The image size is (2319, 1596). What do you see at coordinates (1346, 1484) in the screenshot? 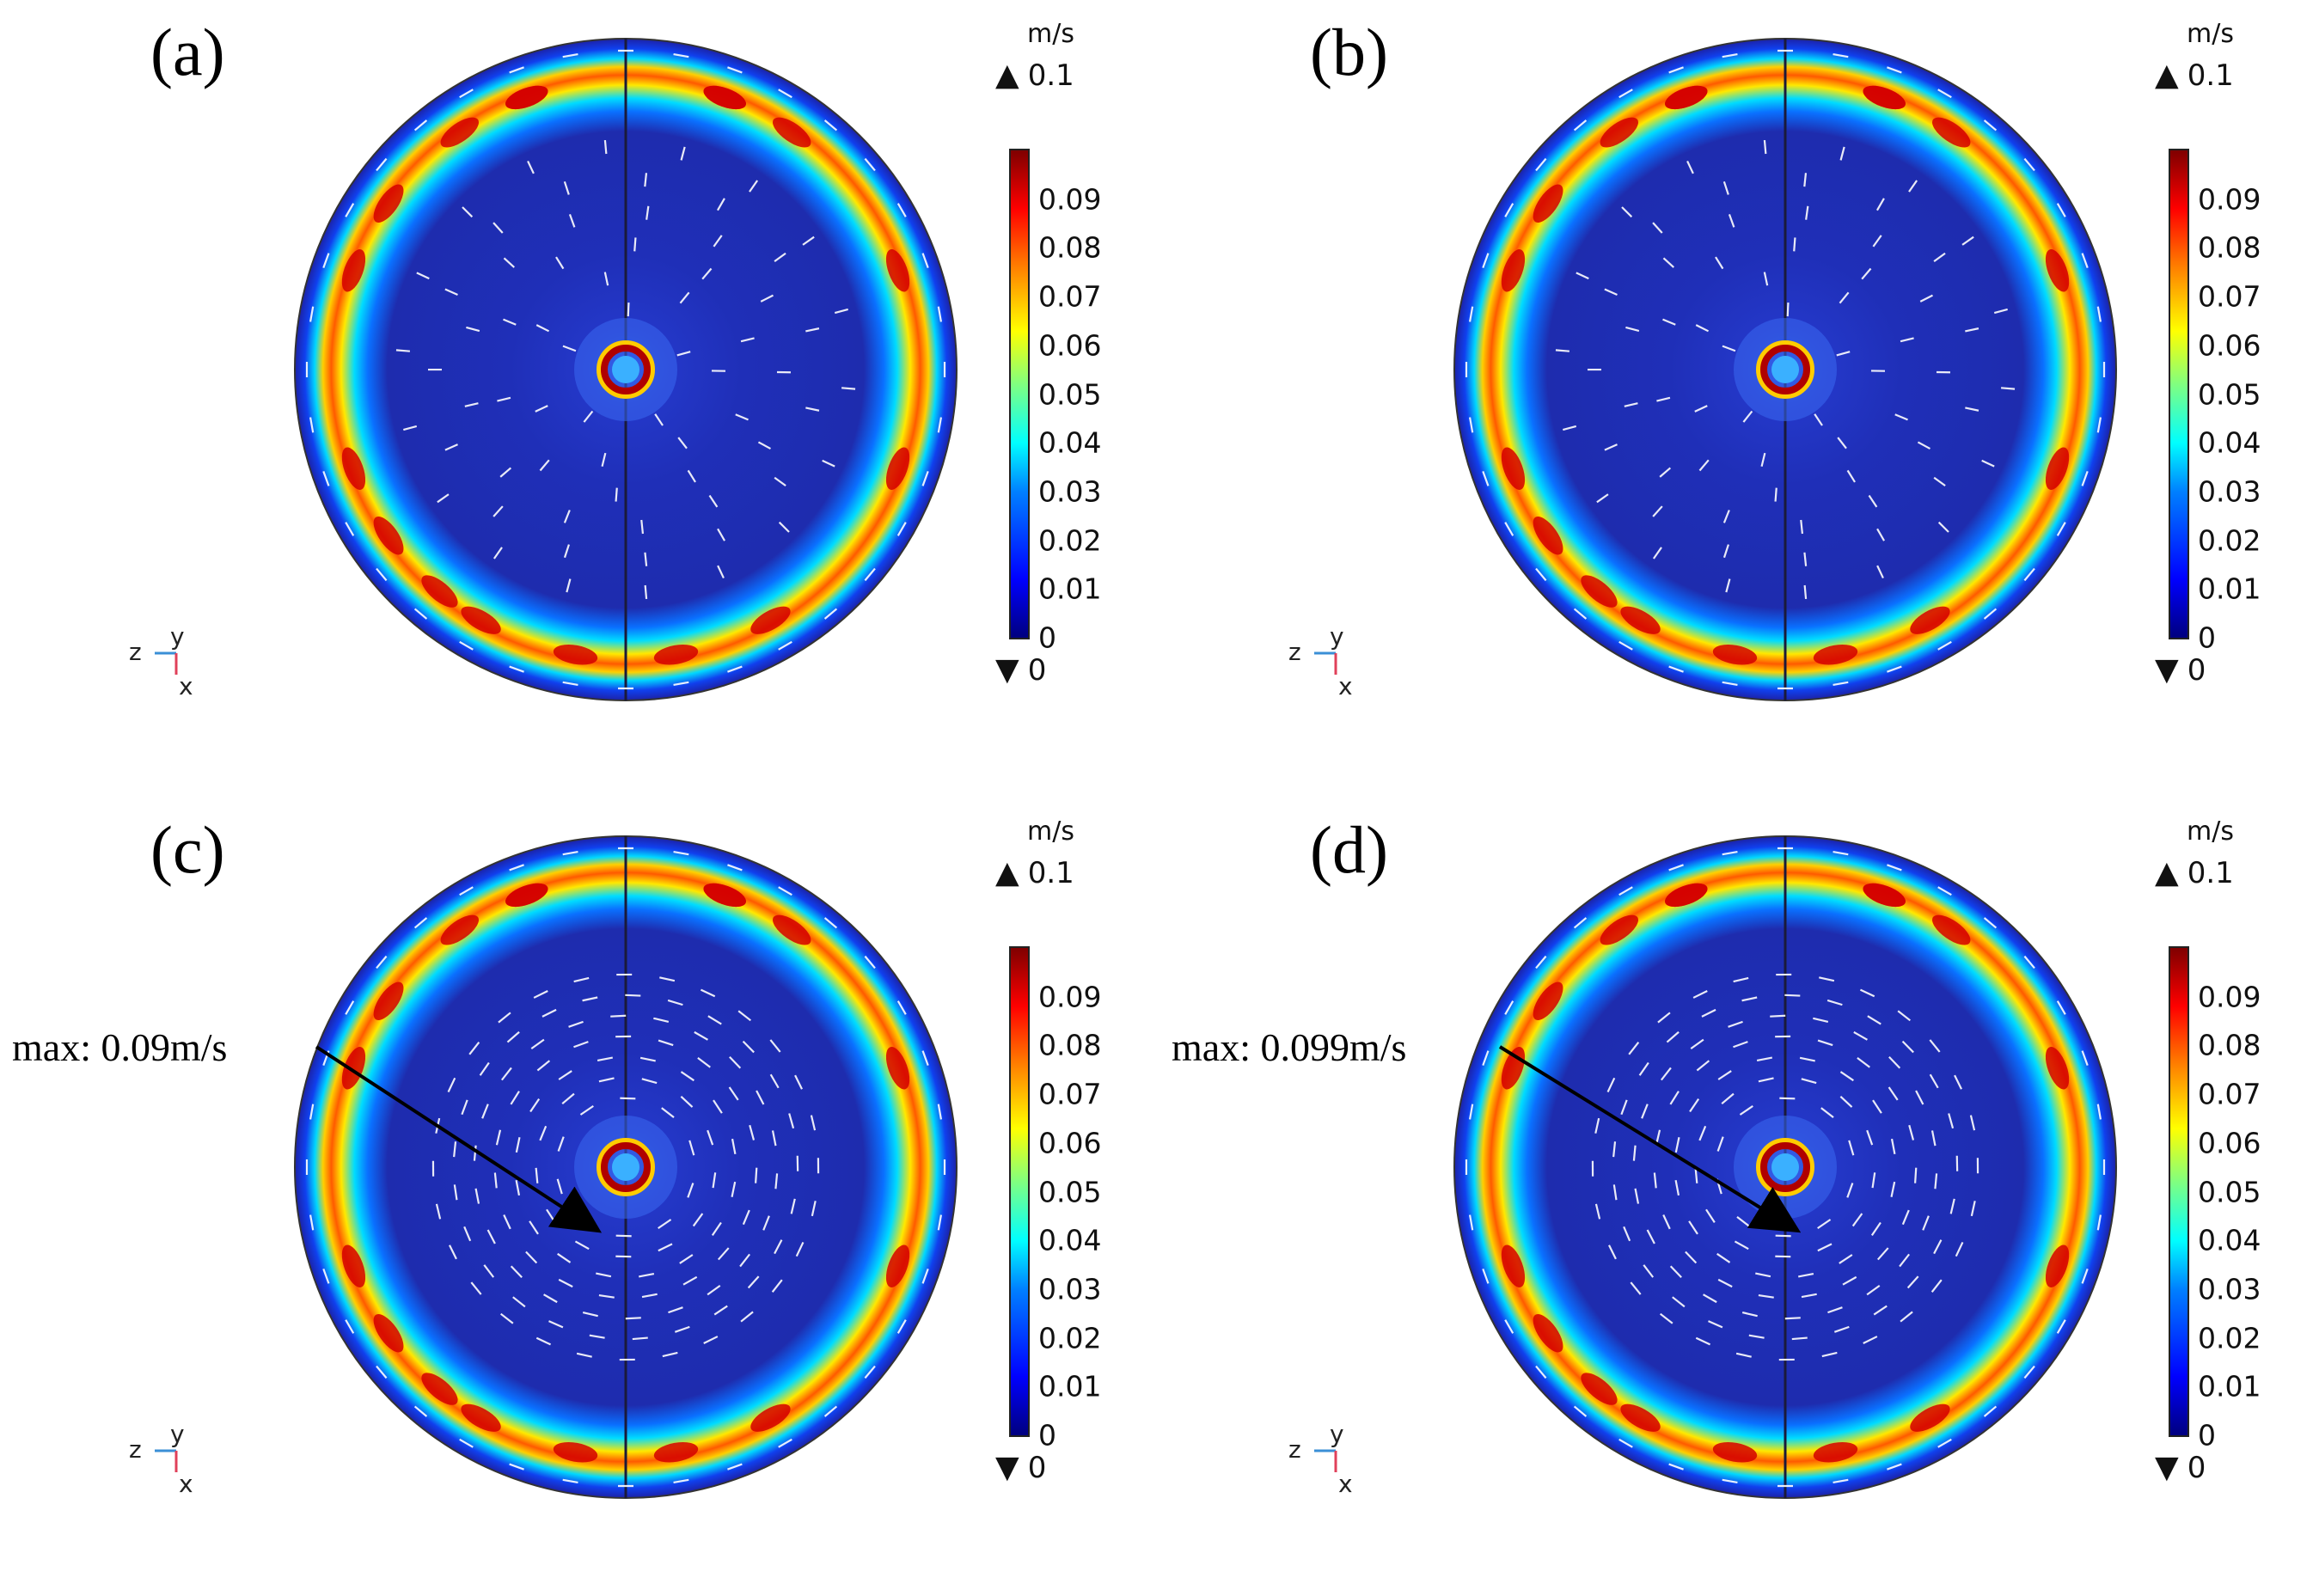
I see `axis-x-label: x` at bounding box center [1346, 1484].